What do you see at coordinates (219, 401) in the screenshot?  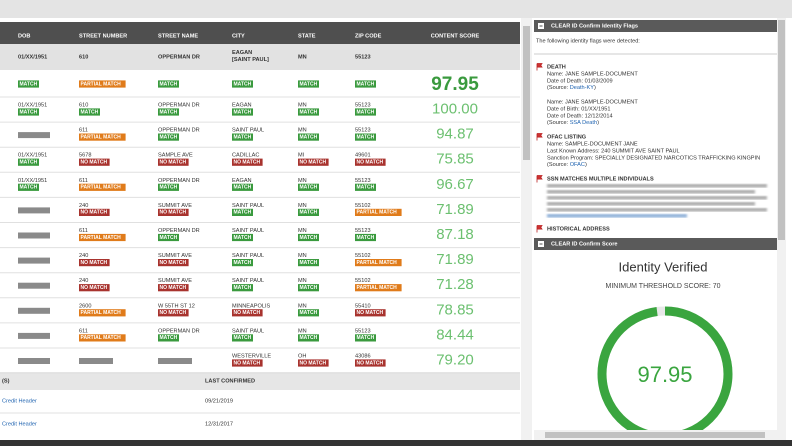 I see `source-date: 09/21/2019` at bounding box center [219, 401].